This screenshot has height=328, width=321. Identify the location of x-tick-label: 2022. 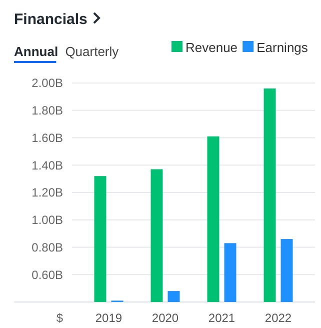
(278, 318).